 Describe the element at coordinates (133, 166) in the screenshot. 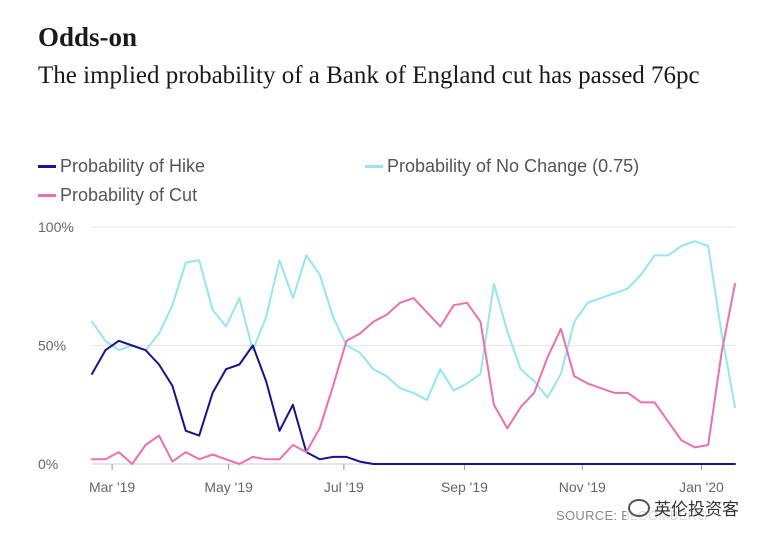

I see `legend-label-hike: Probability of Hike` at that location.